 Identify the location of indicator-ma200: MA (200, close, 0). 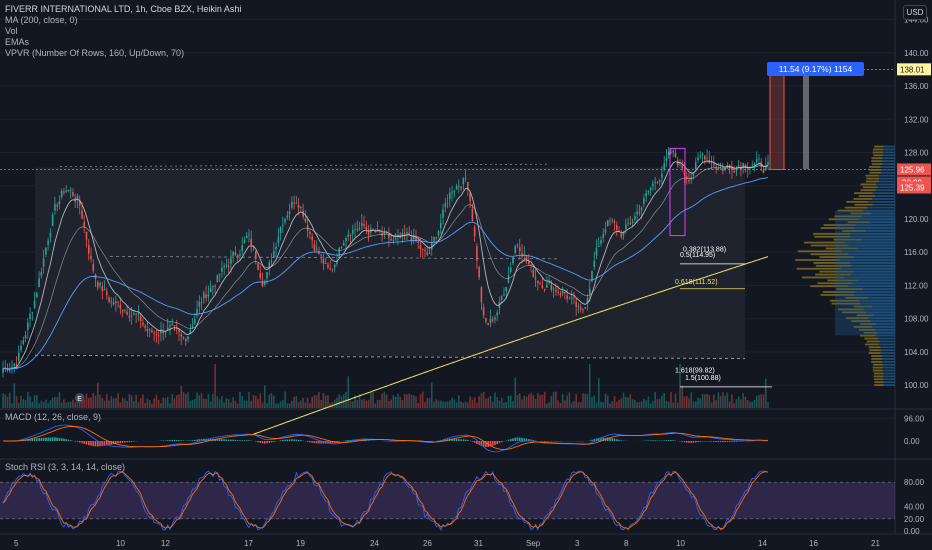
(41, 20).